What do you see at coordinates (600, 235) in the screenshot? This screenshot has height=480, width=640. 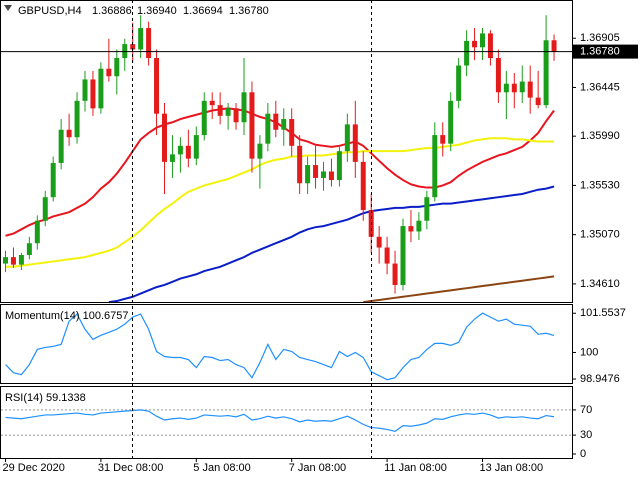 I see `y-tick-label: 1.35070` at bounding box center [600, 235].